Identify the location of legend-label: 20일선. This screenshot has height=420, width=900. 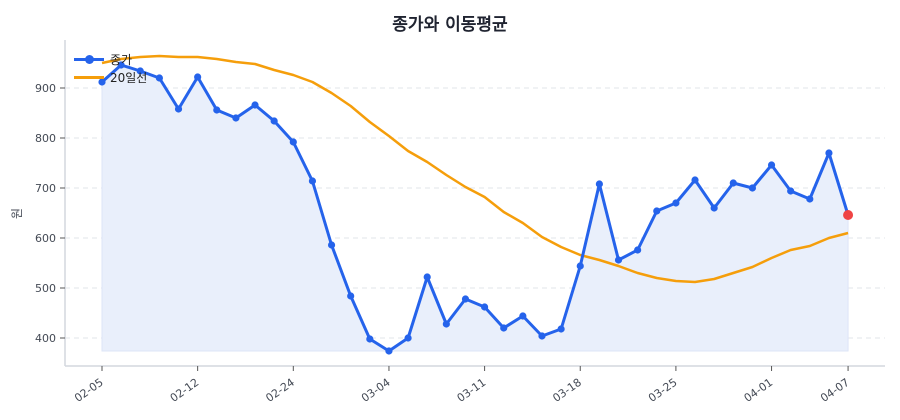
(129, 77).